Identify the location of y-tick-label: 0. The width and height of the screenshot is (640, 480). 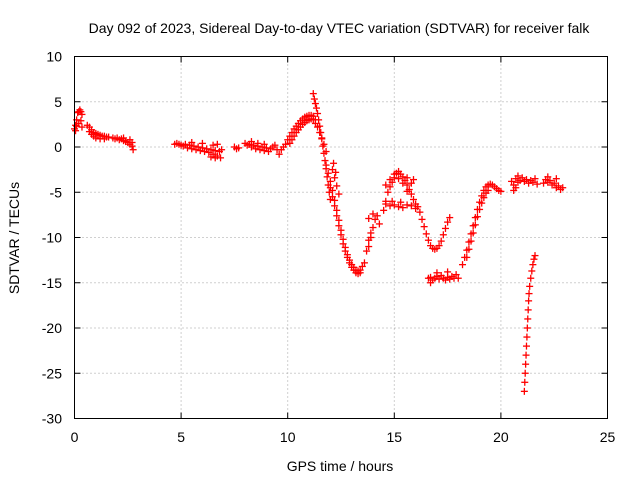
(58, 147).